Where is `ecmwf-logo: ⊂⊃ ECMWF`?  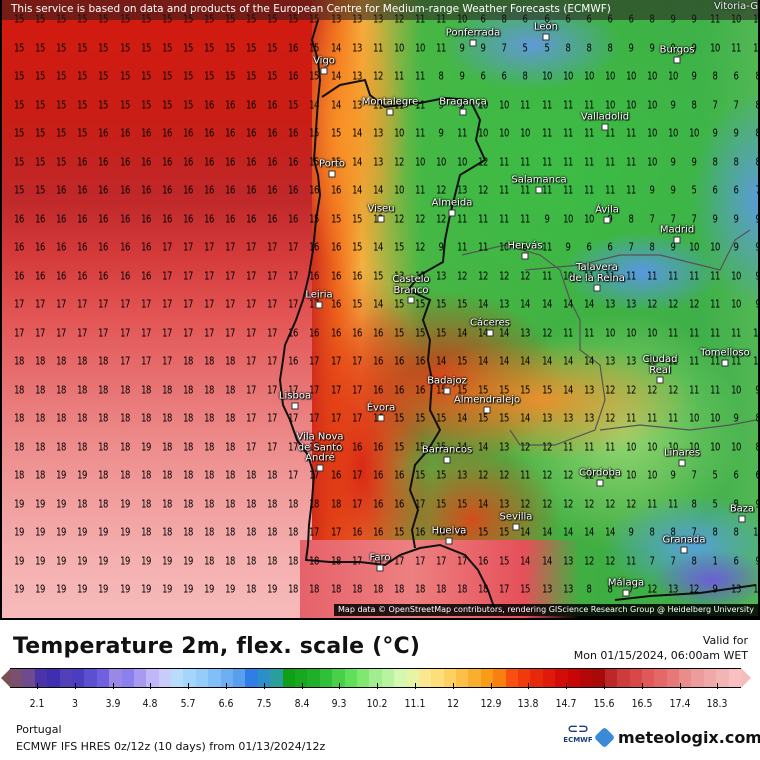
ecmwf-logo: ⊂⊃ ECMWF is located at coordinates (578, 733).